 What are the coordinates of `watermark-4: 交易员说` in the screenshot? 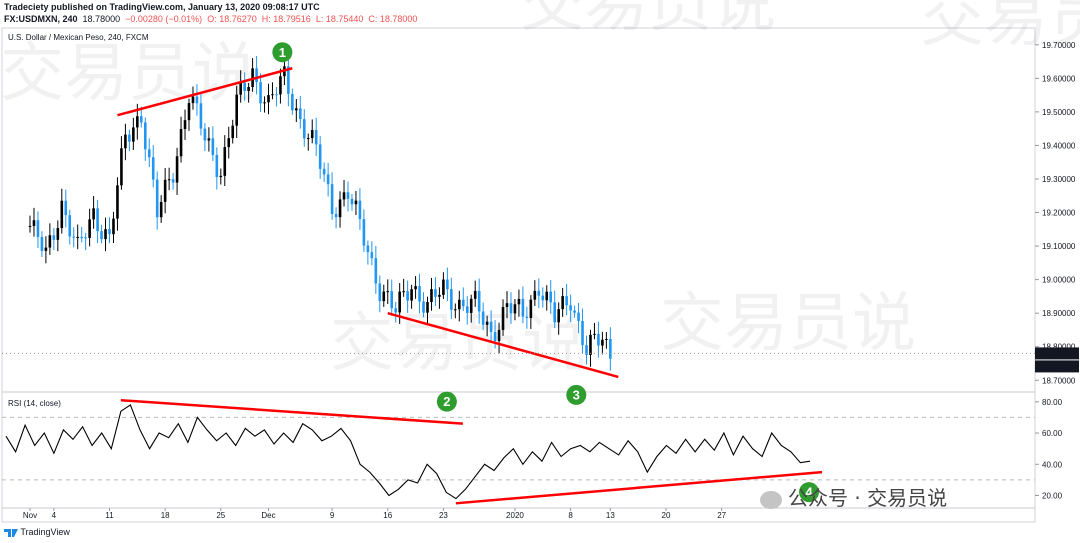 It's located at (1000, 28).